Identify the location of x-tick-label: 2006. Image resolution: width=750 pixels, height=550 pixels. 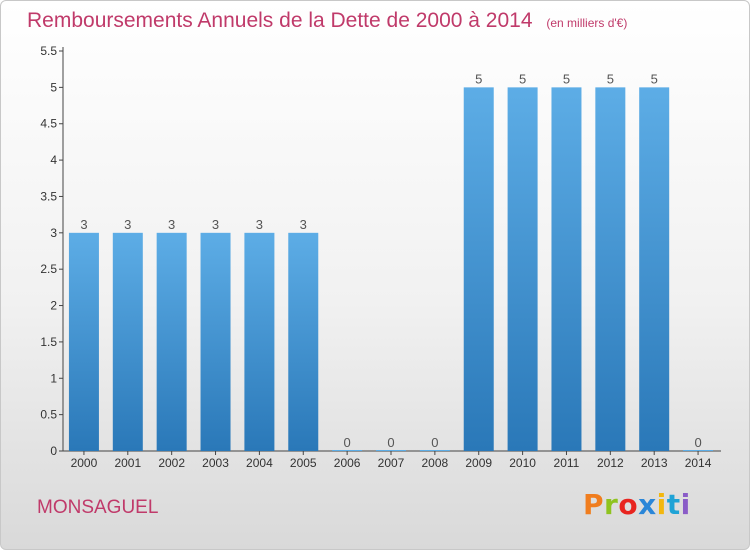
(347, 463).